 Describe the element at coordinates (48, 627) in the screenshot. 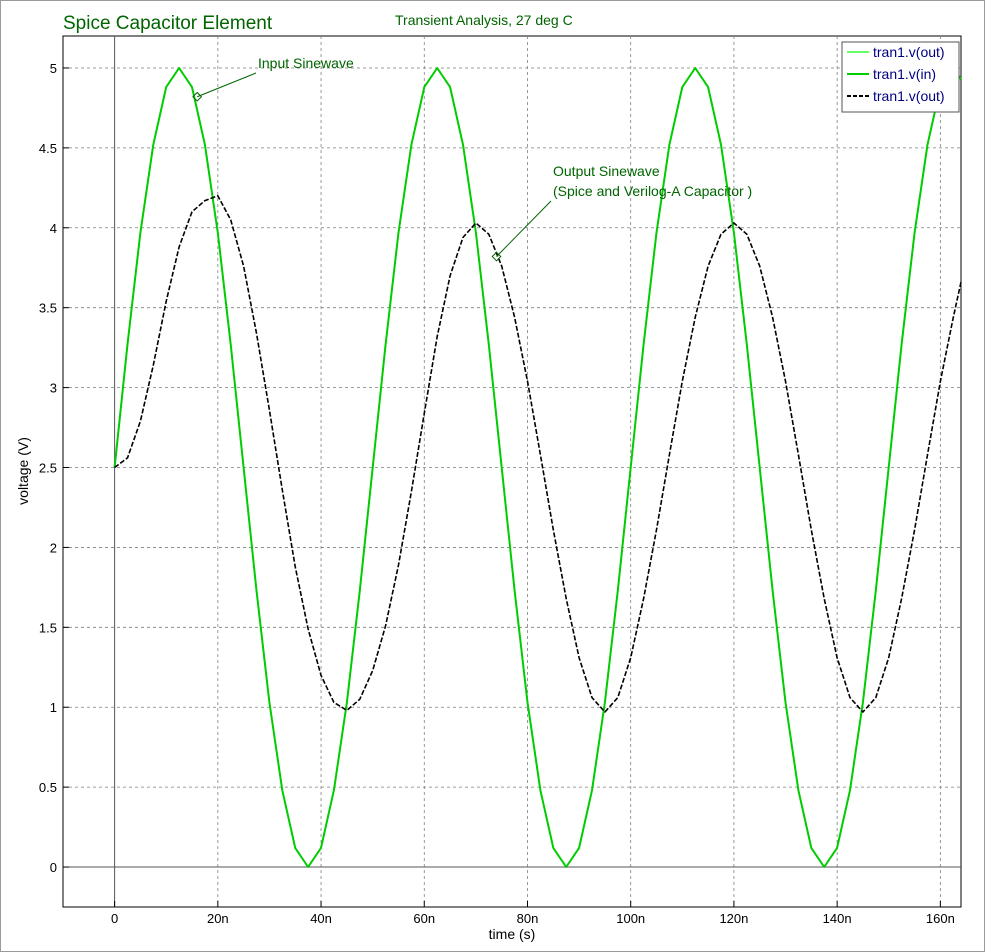

I see `y-tick-label: 1.5` at that location.